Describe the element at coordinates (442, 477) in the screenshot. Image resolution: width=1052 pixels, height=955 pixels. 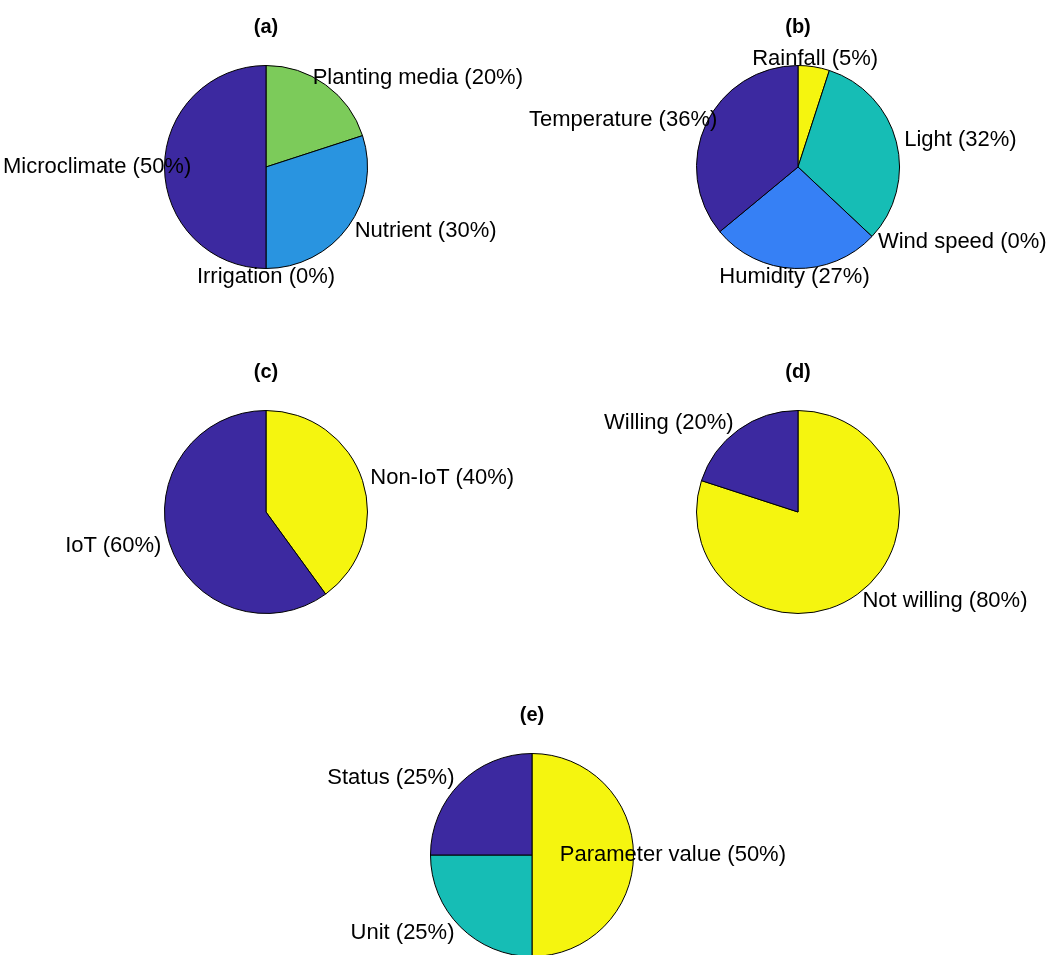
I see `slice-label: Non-IoT (40%)` at that location.